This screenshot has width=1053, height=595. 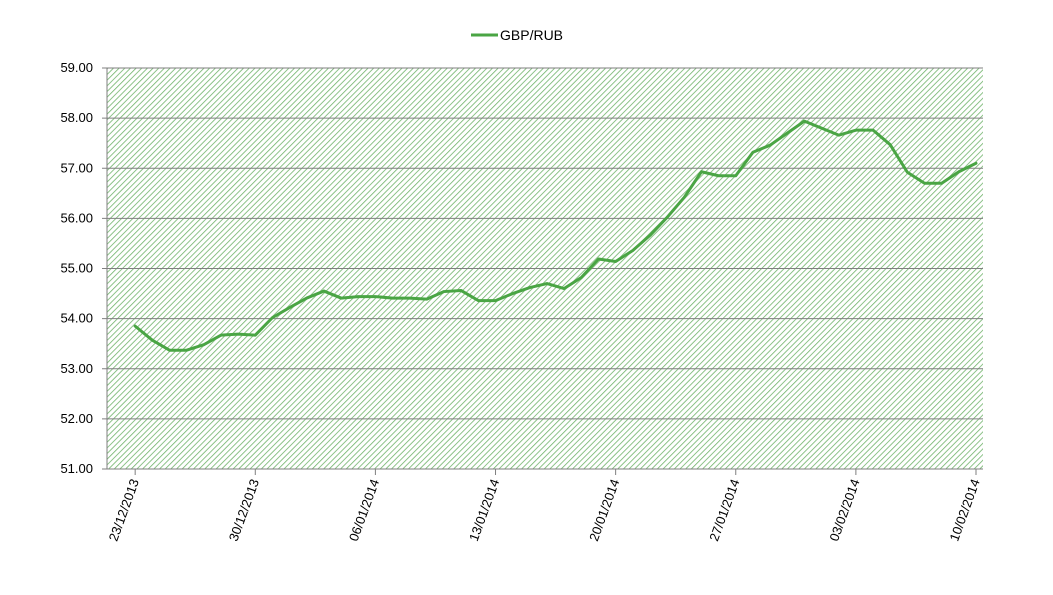 I want to click on y-tick-label: 53.00, so click(x=76, y=368).